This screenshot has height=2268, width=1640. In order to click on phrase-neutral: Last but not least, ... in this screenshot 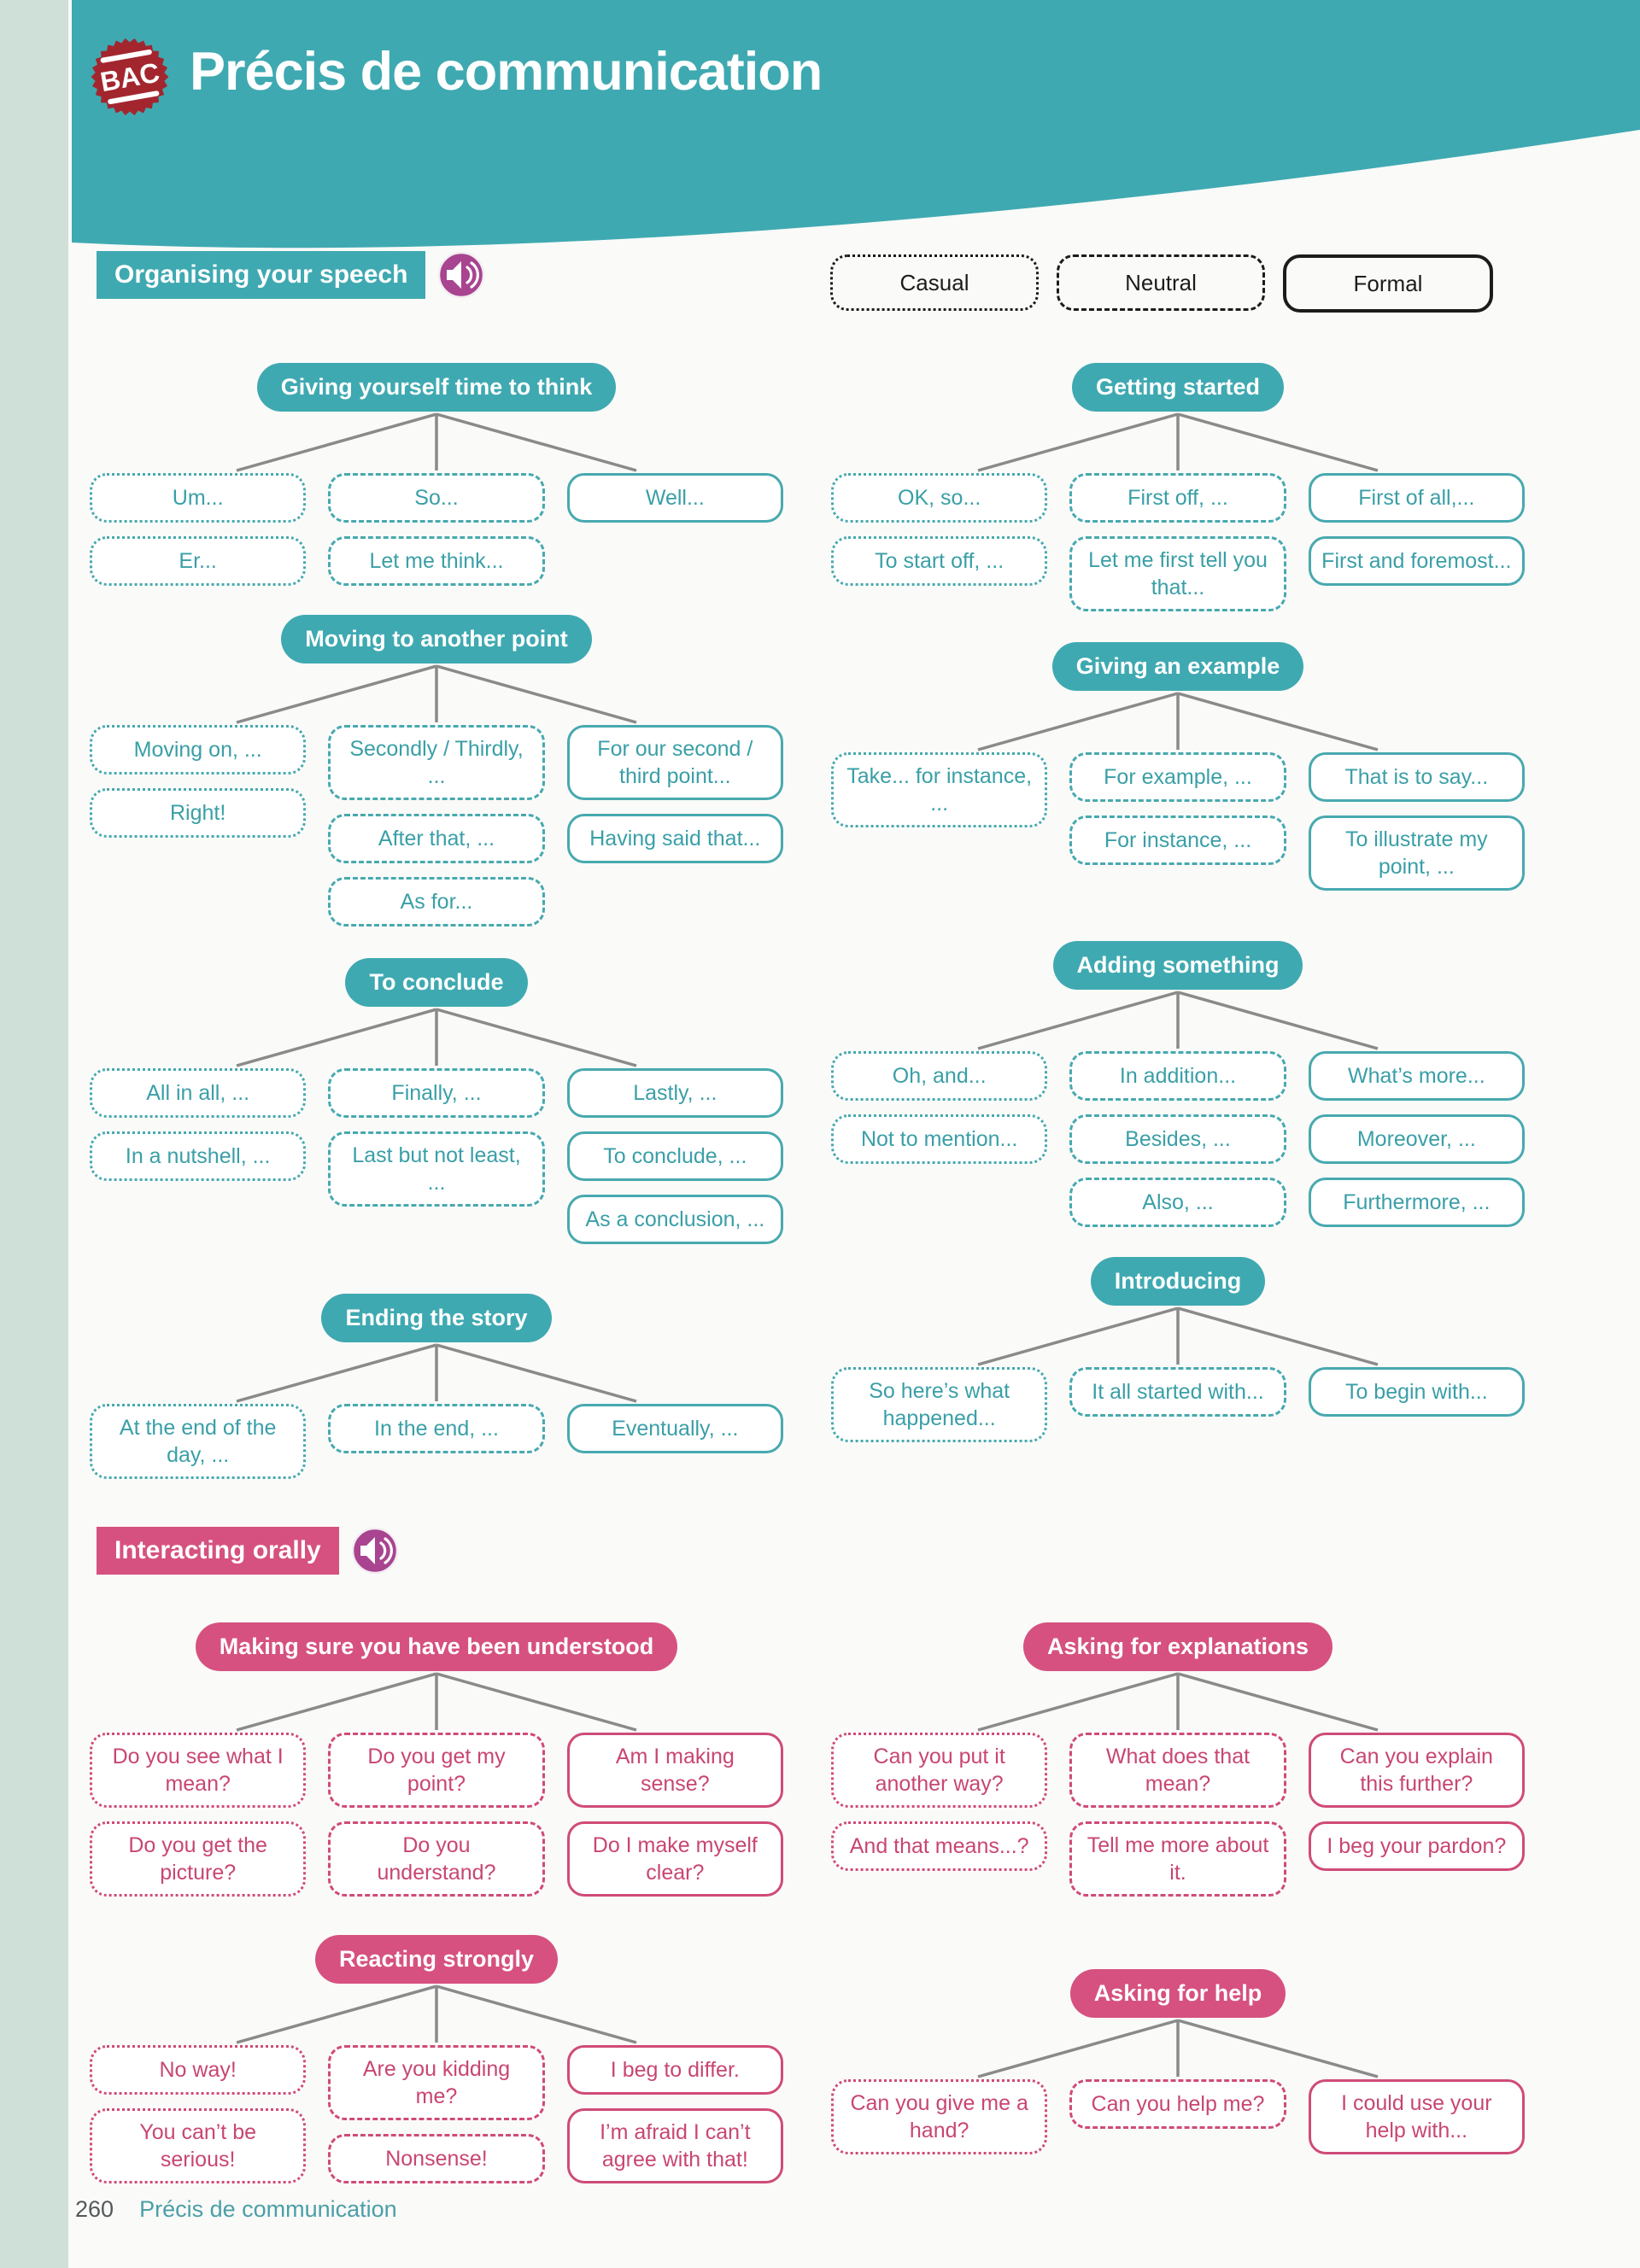, I will do `click(436, 1169)`.